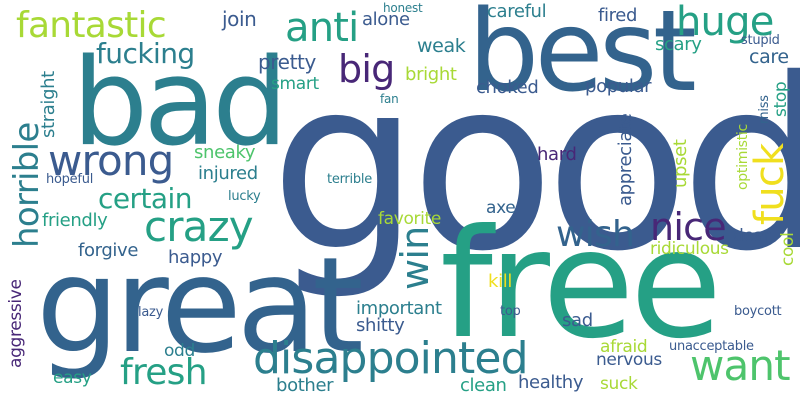  I want to click on word-suck: suck, so click(619, 384).